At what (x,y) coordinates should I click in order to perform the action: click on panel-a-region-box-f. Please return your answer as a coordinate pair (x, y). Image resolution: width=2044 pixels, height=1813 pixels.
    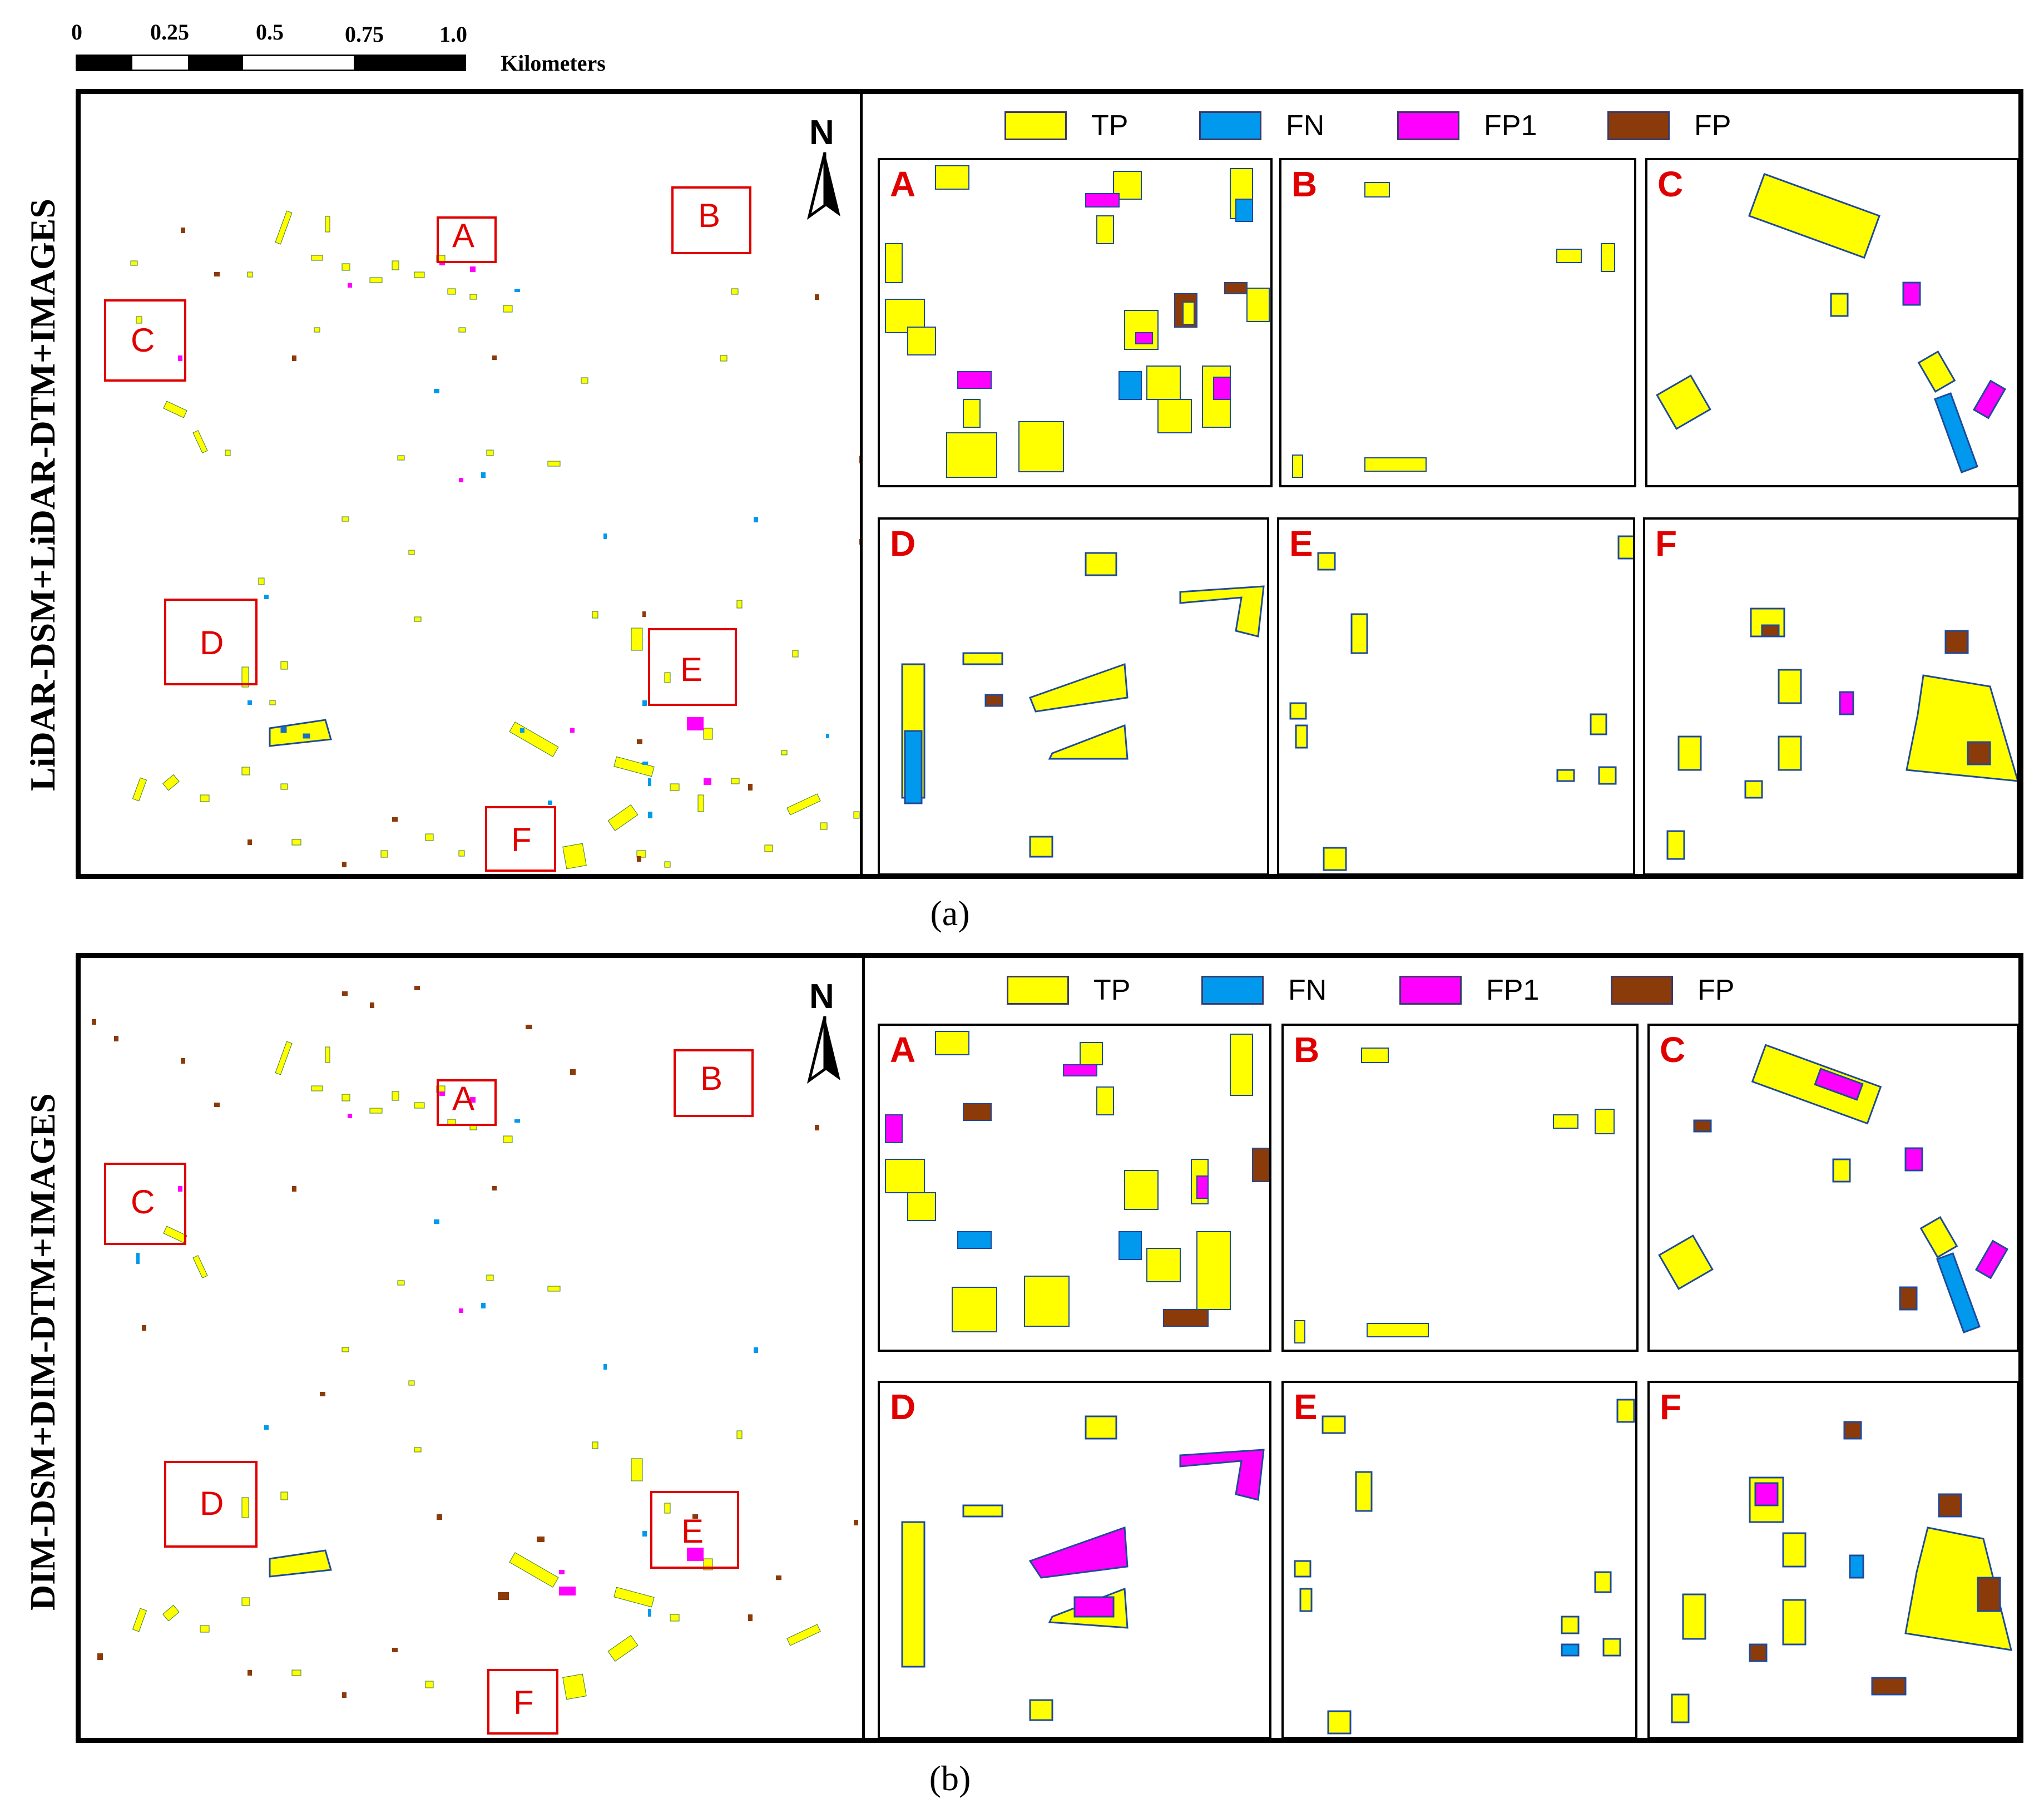
    Looking at the image, I should click on (520, 839).